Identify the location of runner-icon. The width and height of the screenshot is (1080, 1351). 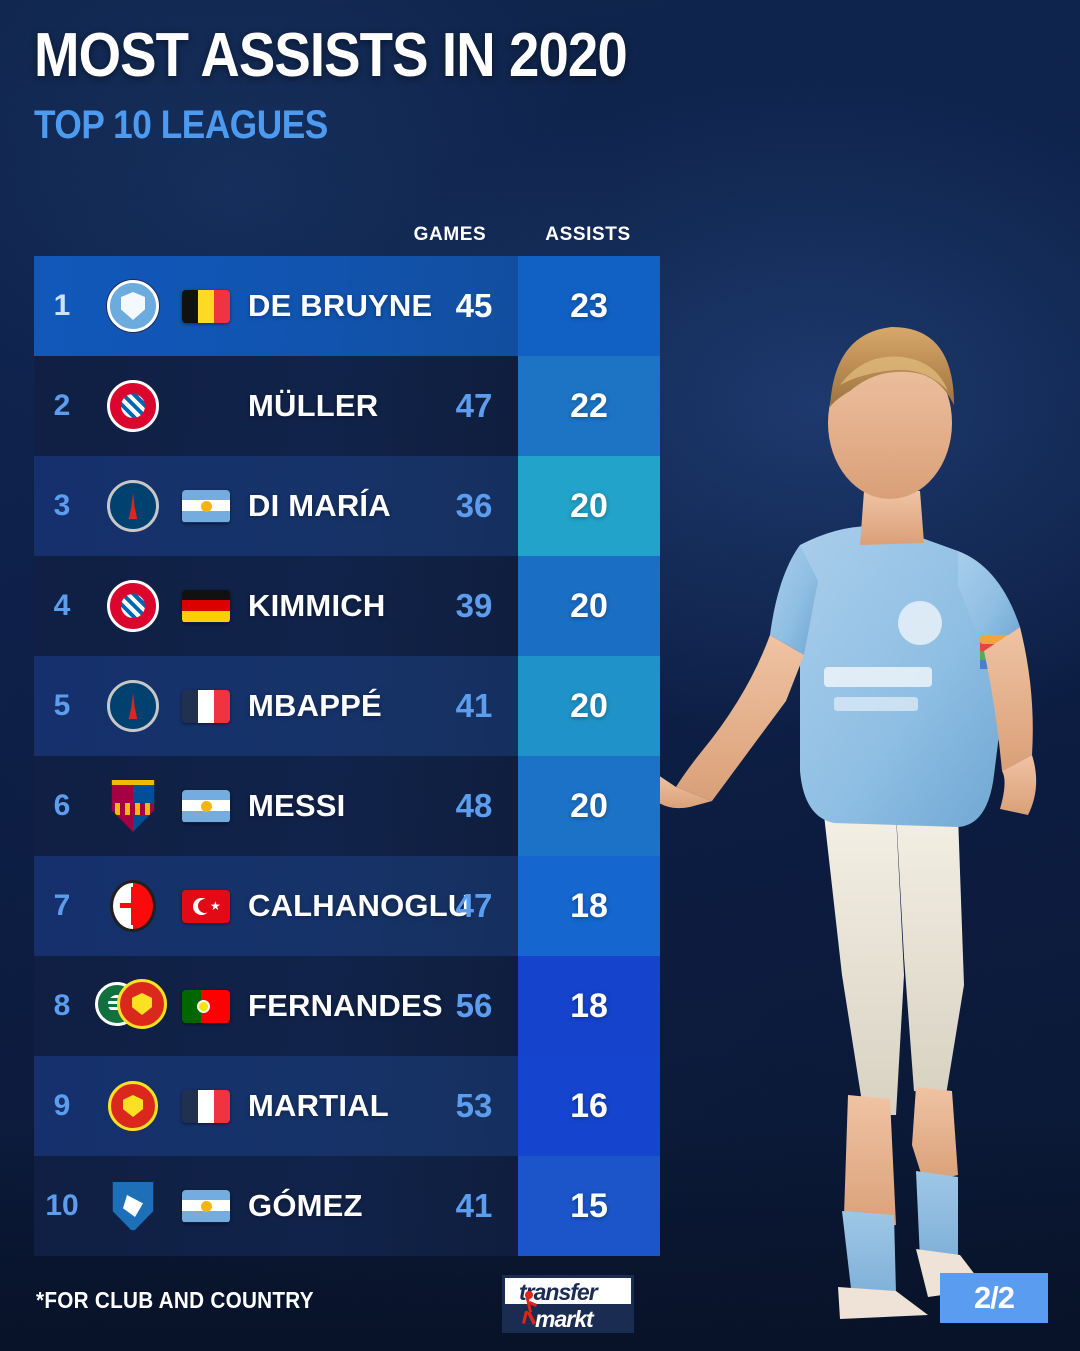
(529, 1308).